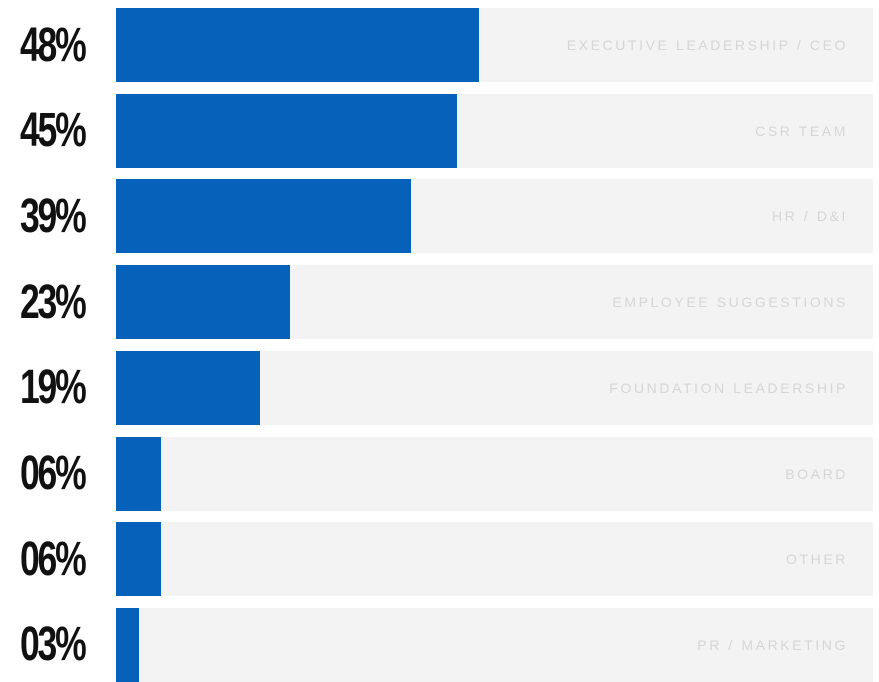 This screenshot has height=682, width=879. What do you see at coordinates (53, 302) in the screenshot?
I see `value-label: 23%` at bounding box center [53, 302].